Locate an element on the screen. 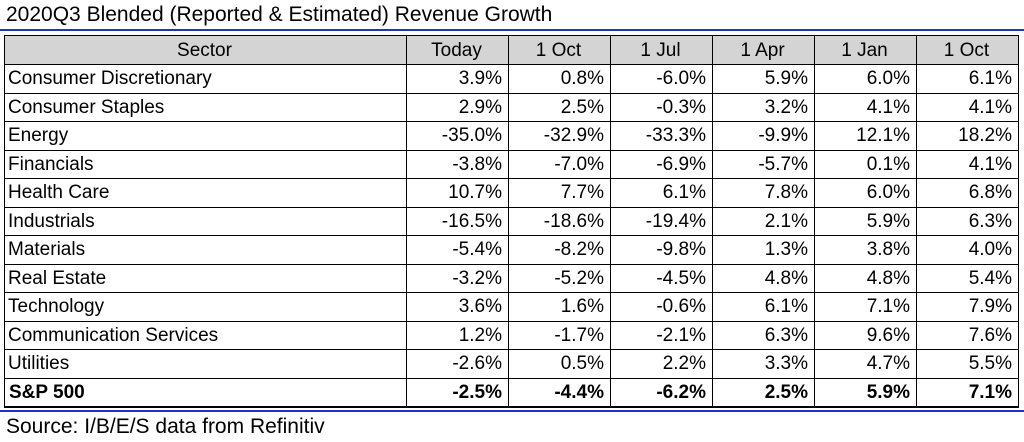  value-cell: 3.8% is located at coordinates (865, 250).